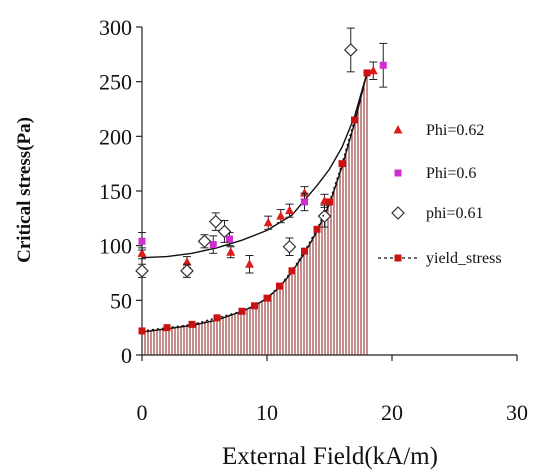  I want to click on y-tick-label: 100, so click(115, 246).